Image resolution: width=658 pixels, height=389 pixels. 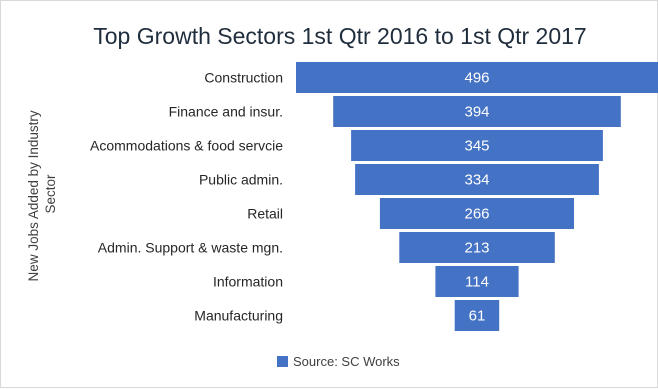 I want to click on data-label: 61, so click(x=477, y=316).